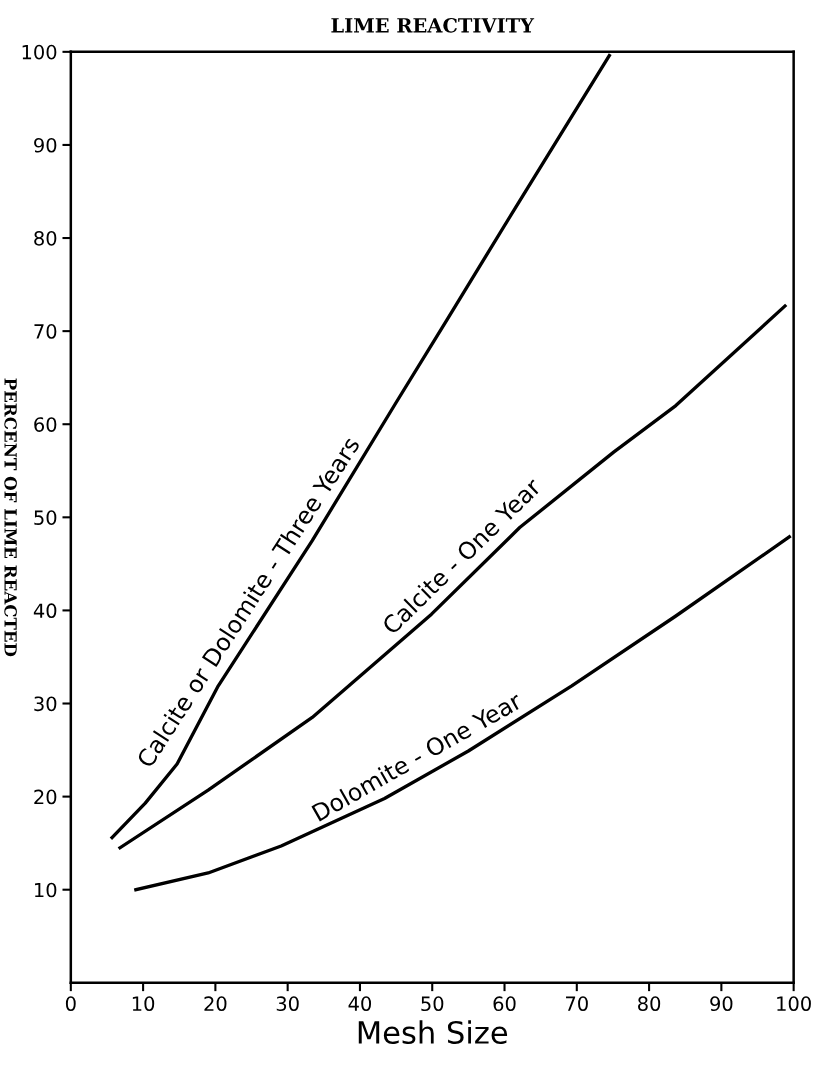 The width and height of the screenshot is (814, 1080). I want to click on x-tick-label: 100, so click(794, 1004).